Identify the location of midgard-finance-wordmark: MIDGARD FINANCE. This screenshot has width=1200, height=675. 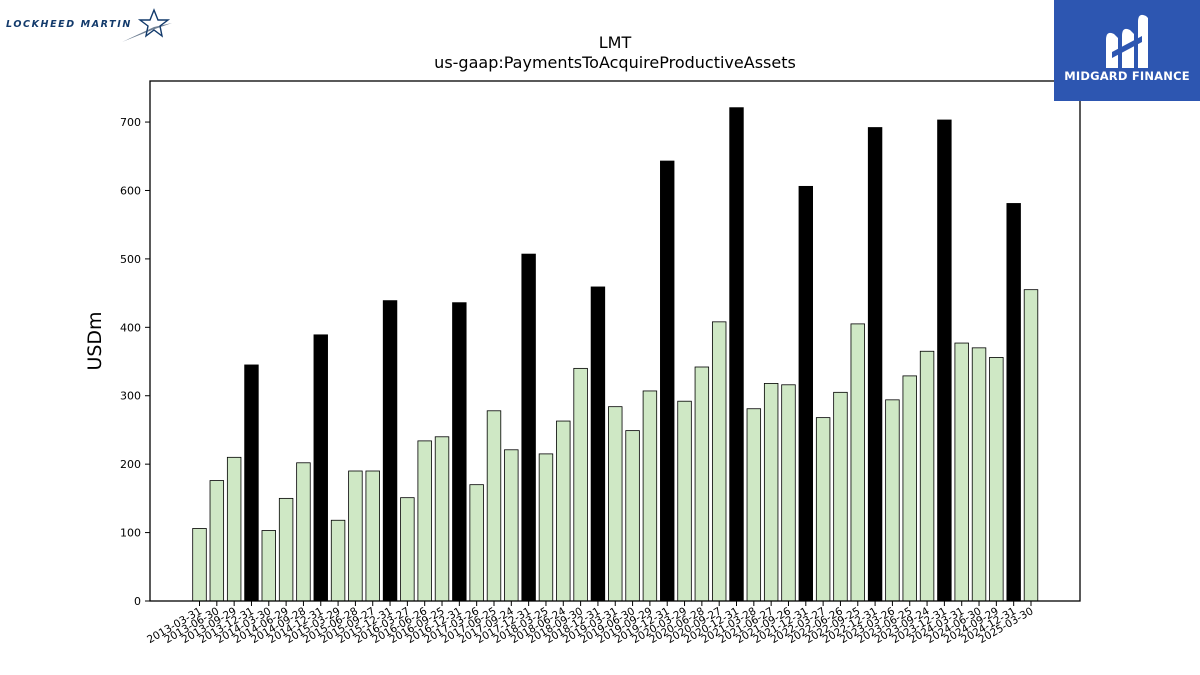
(1127, 76).